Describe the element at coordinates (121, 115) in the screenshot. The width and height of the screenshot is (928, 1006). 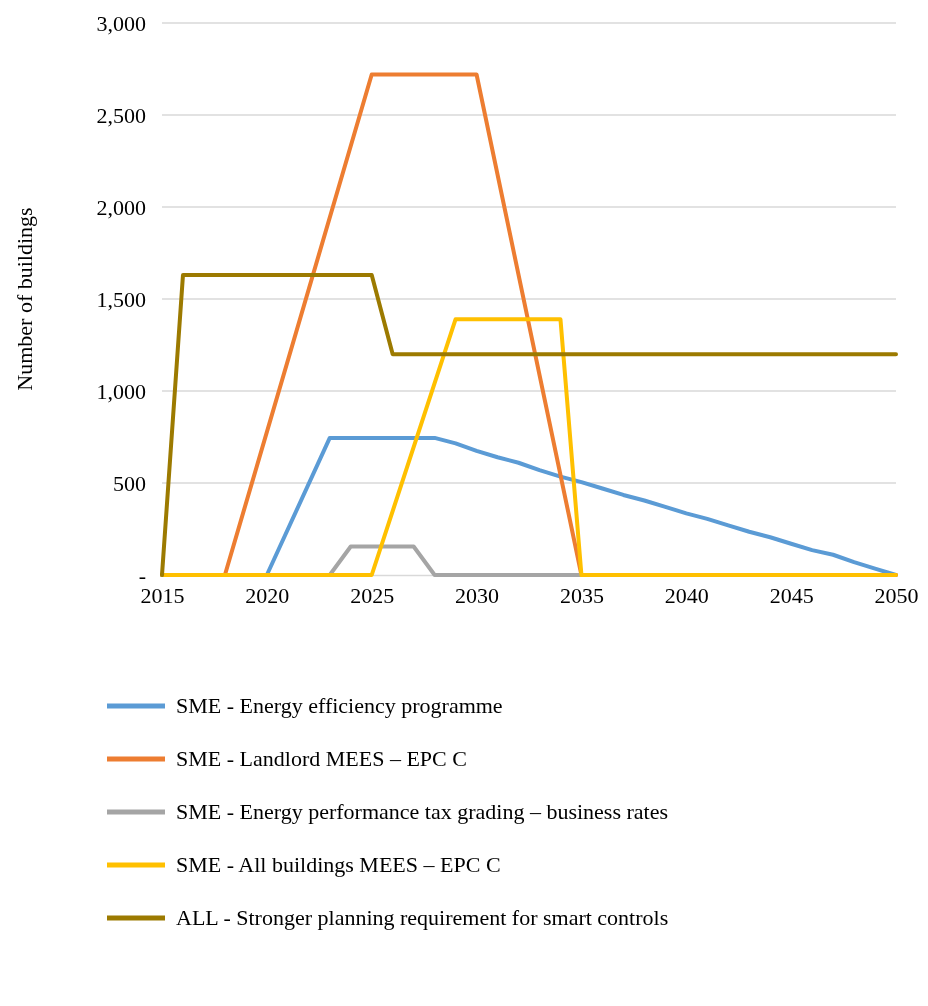
I see `y-tick-label: 2,500` at that location.